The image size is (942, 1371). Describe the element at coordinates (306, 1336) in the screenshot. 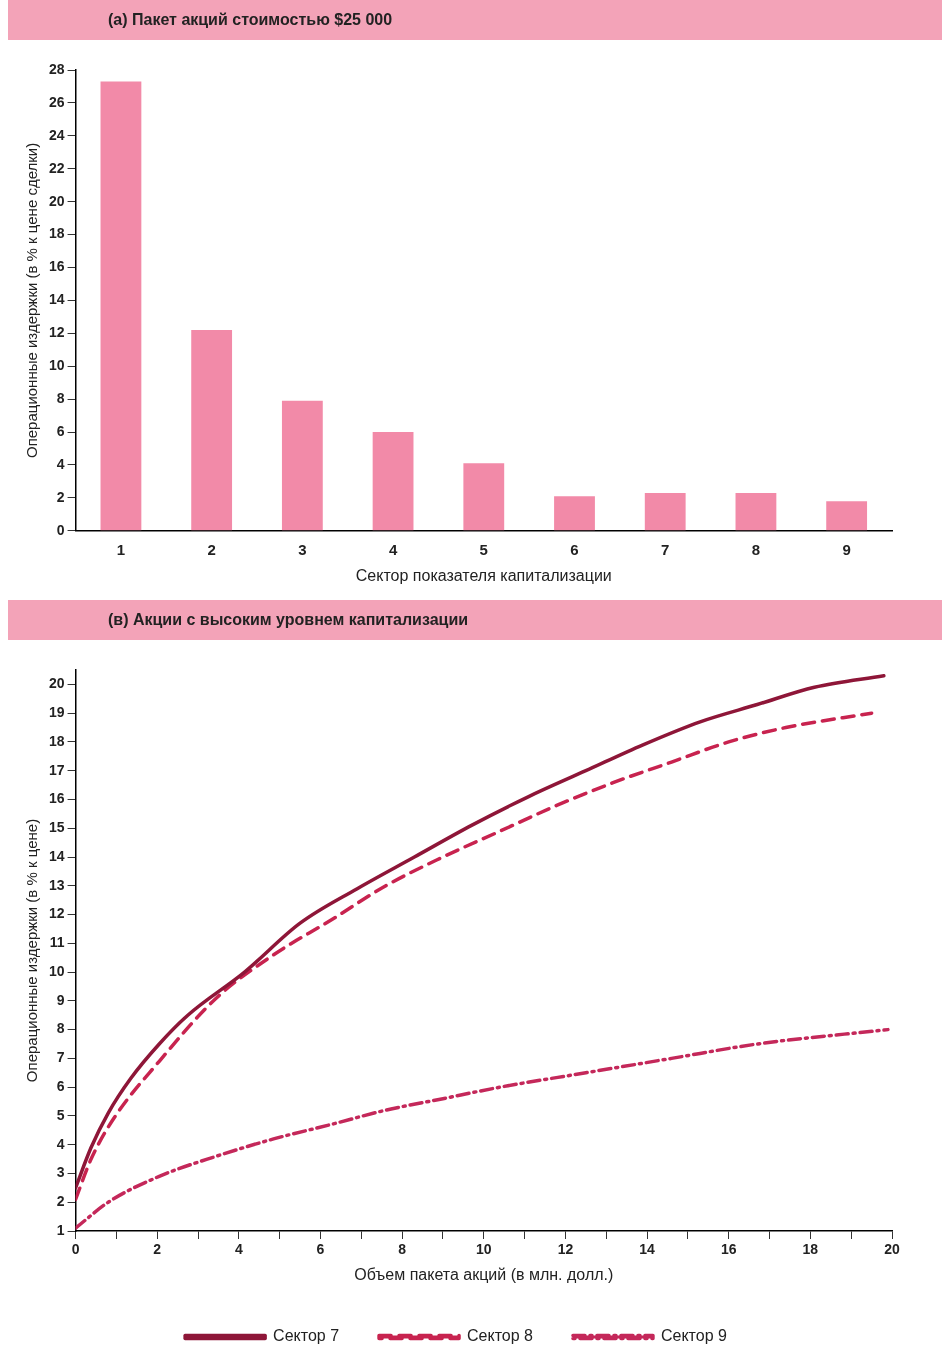

I see `legend-label: Сектор 7` at that location.